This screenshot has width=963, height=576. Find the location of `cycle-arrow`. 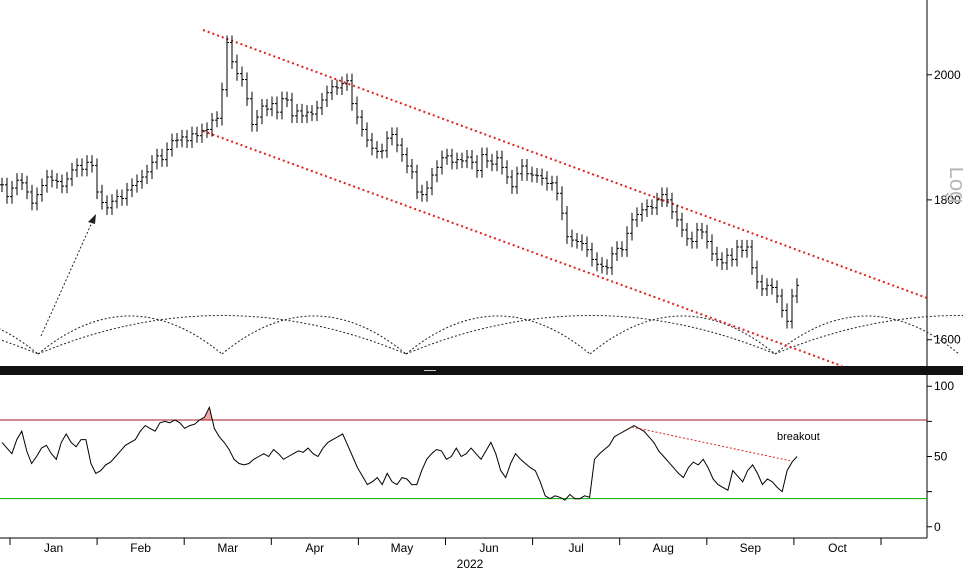

cycle-arrow is located at coordinates (67, 278).